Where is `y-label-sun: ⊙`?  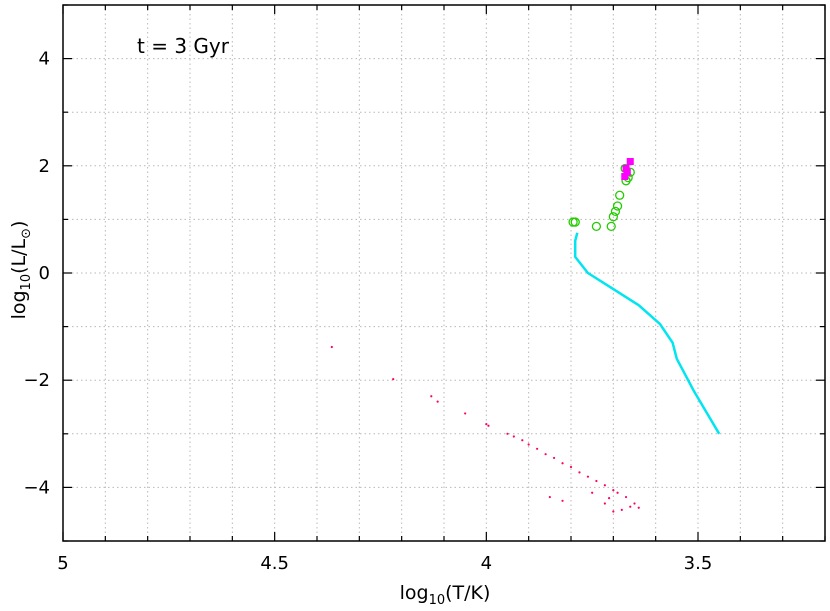 y-label-sun: ⊙ is located at coordinates (26, 233).